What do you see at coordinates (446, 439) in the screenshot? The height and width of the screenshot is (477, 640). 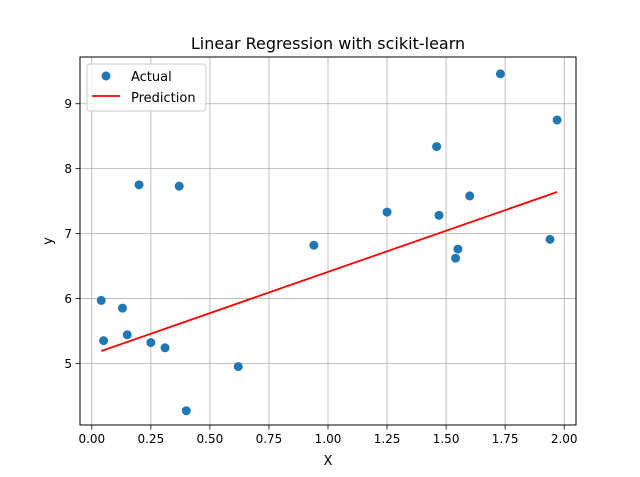 I see `x-tick-label: 1.50` at bounding box center [446, 439].